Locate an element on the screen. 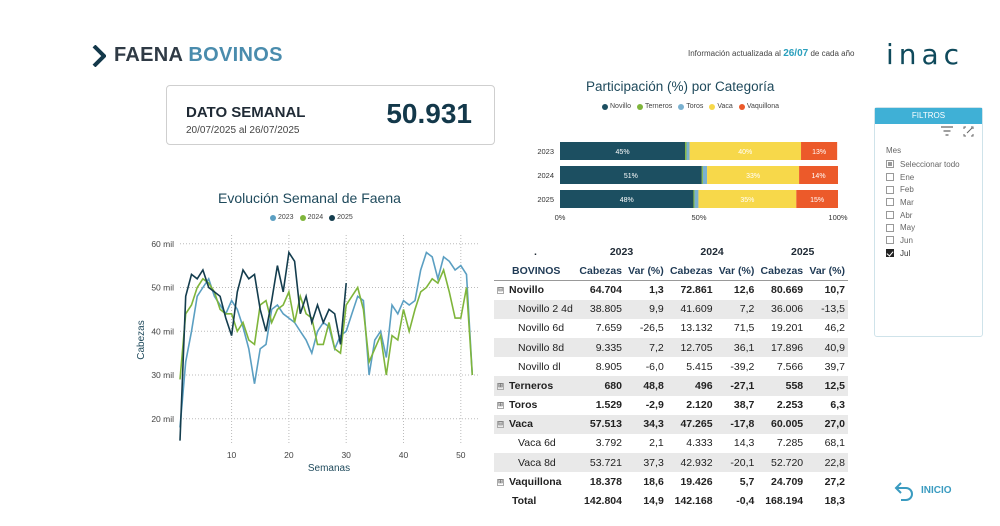 The image size is (1000, 526). cell-value: -39,2 is located at coordinates (742, 366).